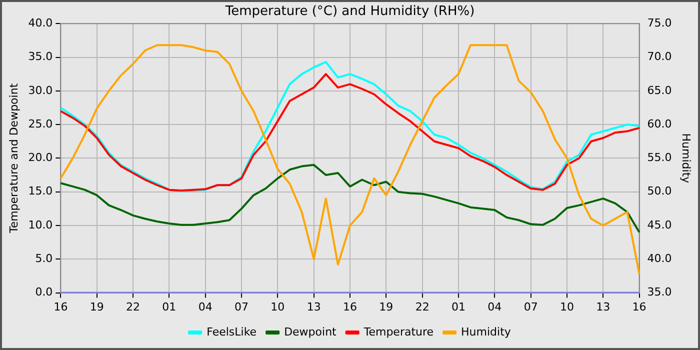  Describe the element at coordinates (231, 331) in the screenshot. I see `legend-label: FeelsLike` at that location.